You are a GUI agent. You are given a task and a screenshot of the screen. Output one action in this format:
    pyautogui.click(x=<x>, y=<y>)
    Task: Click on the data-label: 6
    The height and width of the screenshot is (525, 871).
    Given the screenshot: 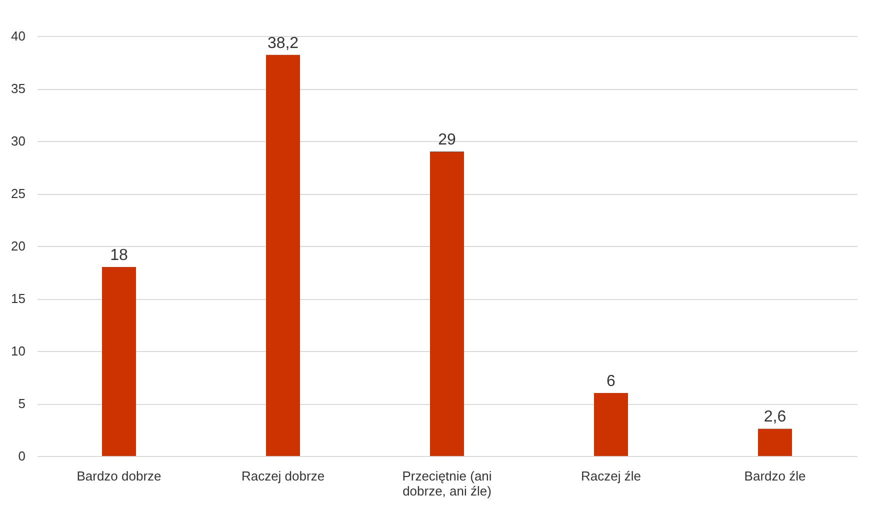 What is the action you would take?
    pyautogui.click(x=611, y=381)
    